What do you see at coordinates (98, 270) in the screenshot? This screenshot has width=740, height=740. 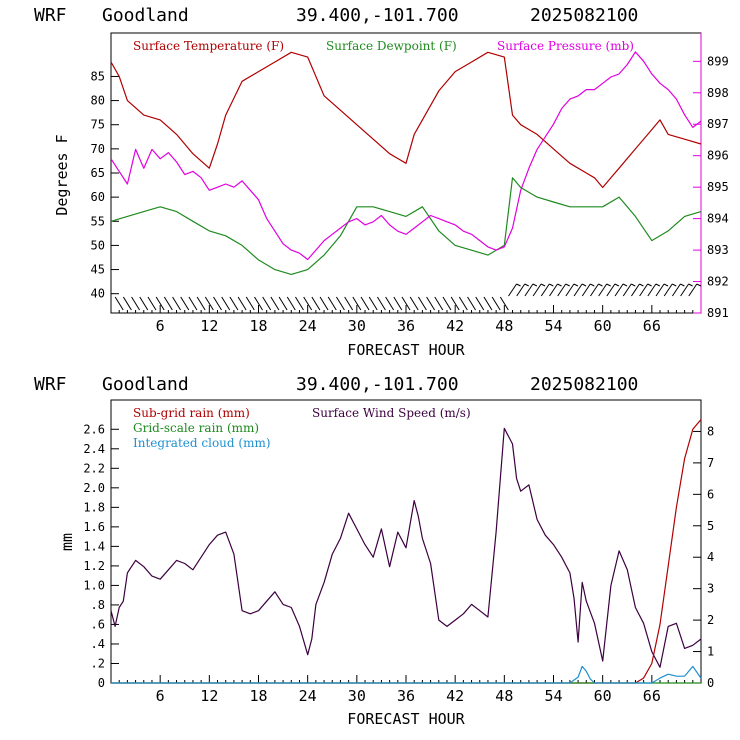 I see `top-y-tick-label: 45` at bounding box center [98, 270].